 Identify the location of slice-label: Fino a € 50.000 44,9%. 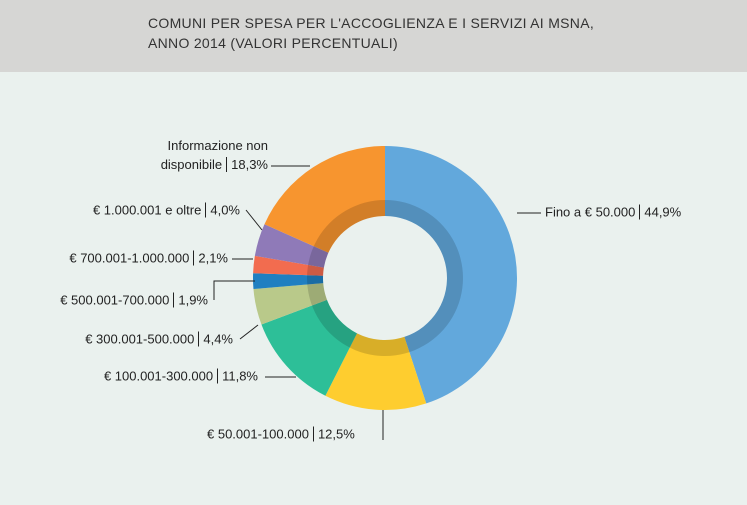
(613, 212).